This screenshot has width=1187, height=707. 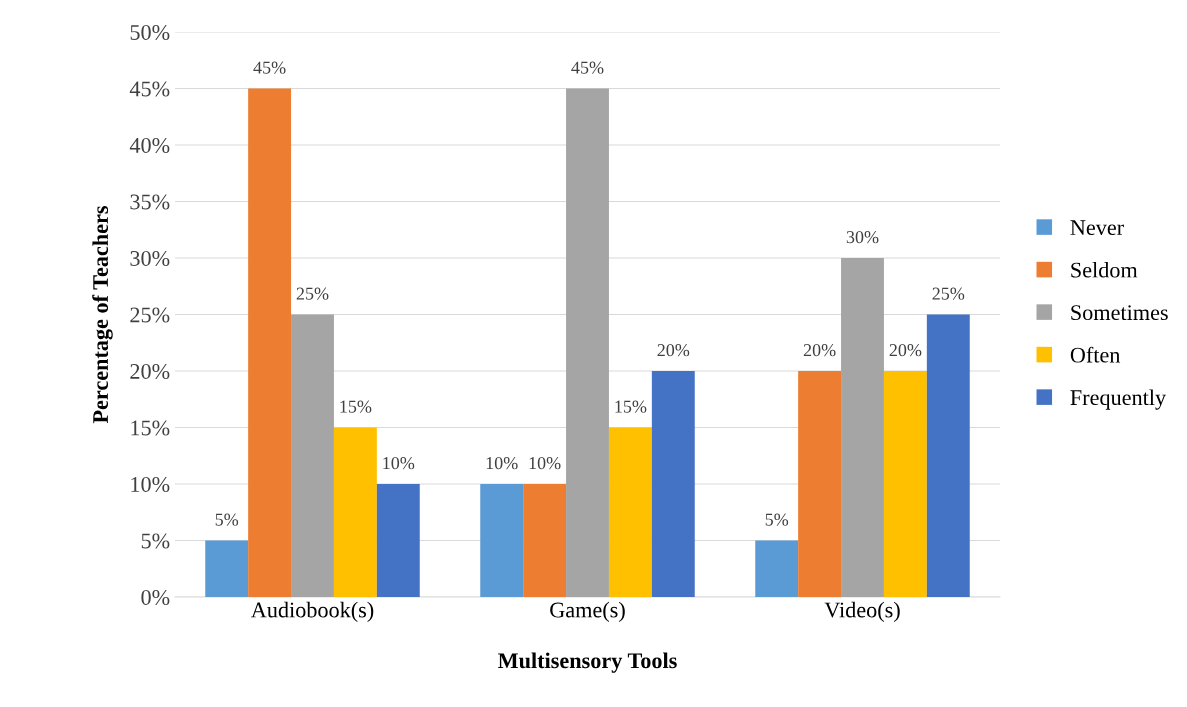 What do you see at coordinates (150, 428) in the screenshot?
I see `y-tick-label: 15%` at bounding box center [150, 428].